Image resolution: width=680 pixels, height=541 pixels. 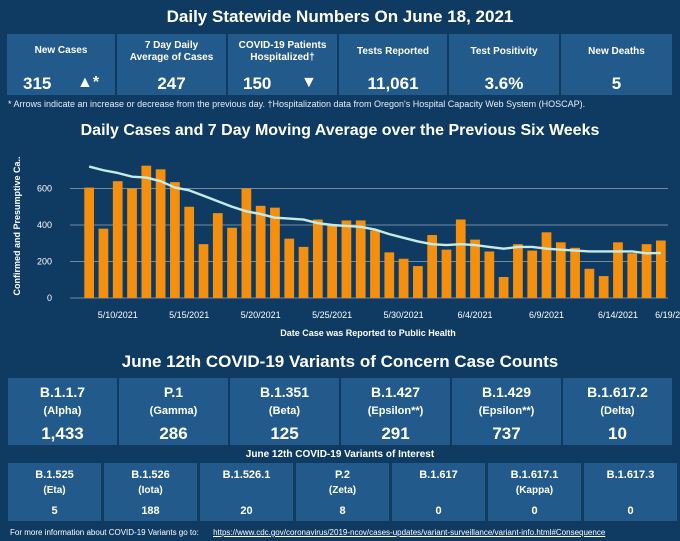 What do you see at coordinates (616, 51) in the screenshot?
I see `new-deaths-label: New Deaths` at bounding box center [616, 51].